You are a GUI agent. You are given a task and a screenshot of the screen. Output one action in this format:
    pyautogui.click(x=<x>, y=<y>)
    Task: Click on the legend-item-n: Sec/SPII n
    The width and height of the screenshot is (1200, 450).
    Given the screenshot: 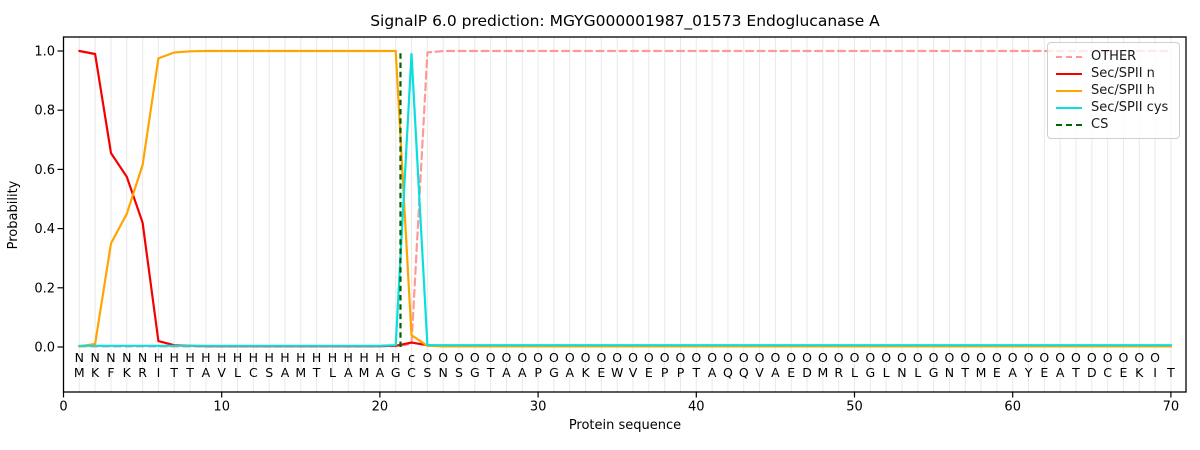 What is the action you would take?
    pyautogui.click(x=1113, y=73)
    